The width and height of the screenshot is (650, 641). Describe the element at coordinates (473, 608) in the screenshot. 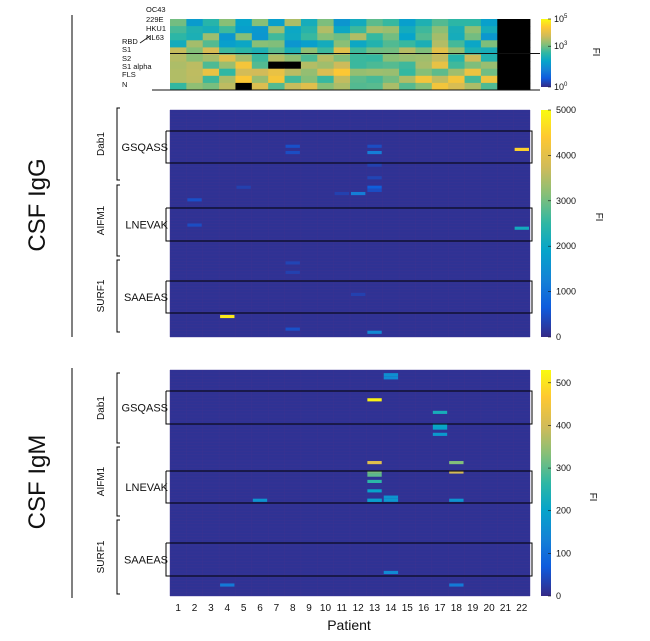

I see `patient-tick: 19` at that location.